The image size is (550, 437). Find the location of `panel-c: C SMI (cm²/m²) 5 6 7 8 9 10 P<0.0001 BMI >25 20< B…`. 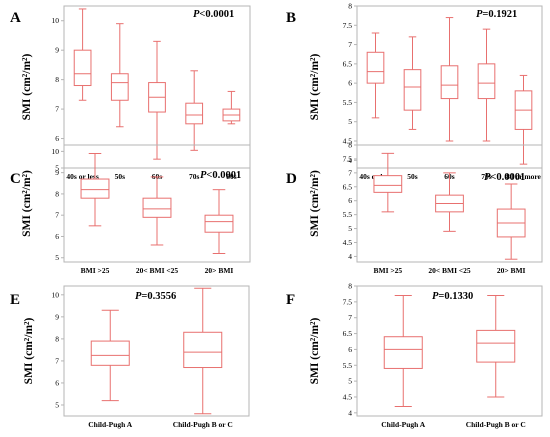

panel-c: C SMI (cm²/m²) 5 6 7 8 9 10 P<0.0001 BMI >25 20< B… is located at coordinates (130, 209).